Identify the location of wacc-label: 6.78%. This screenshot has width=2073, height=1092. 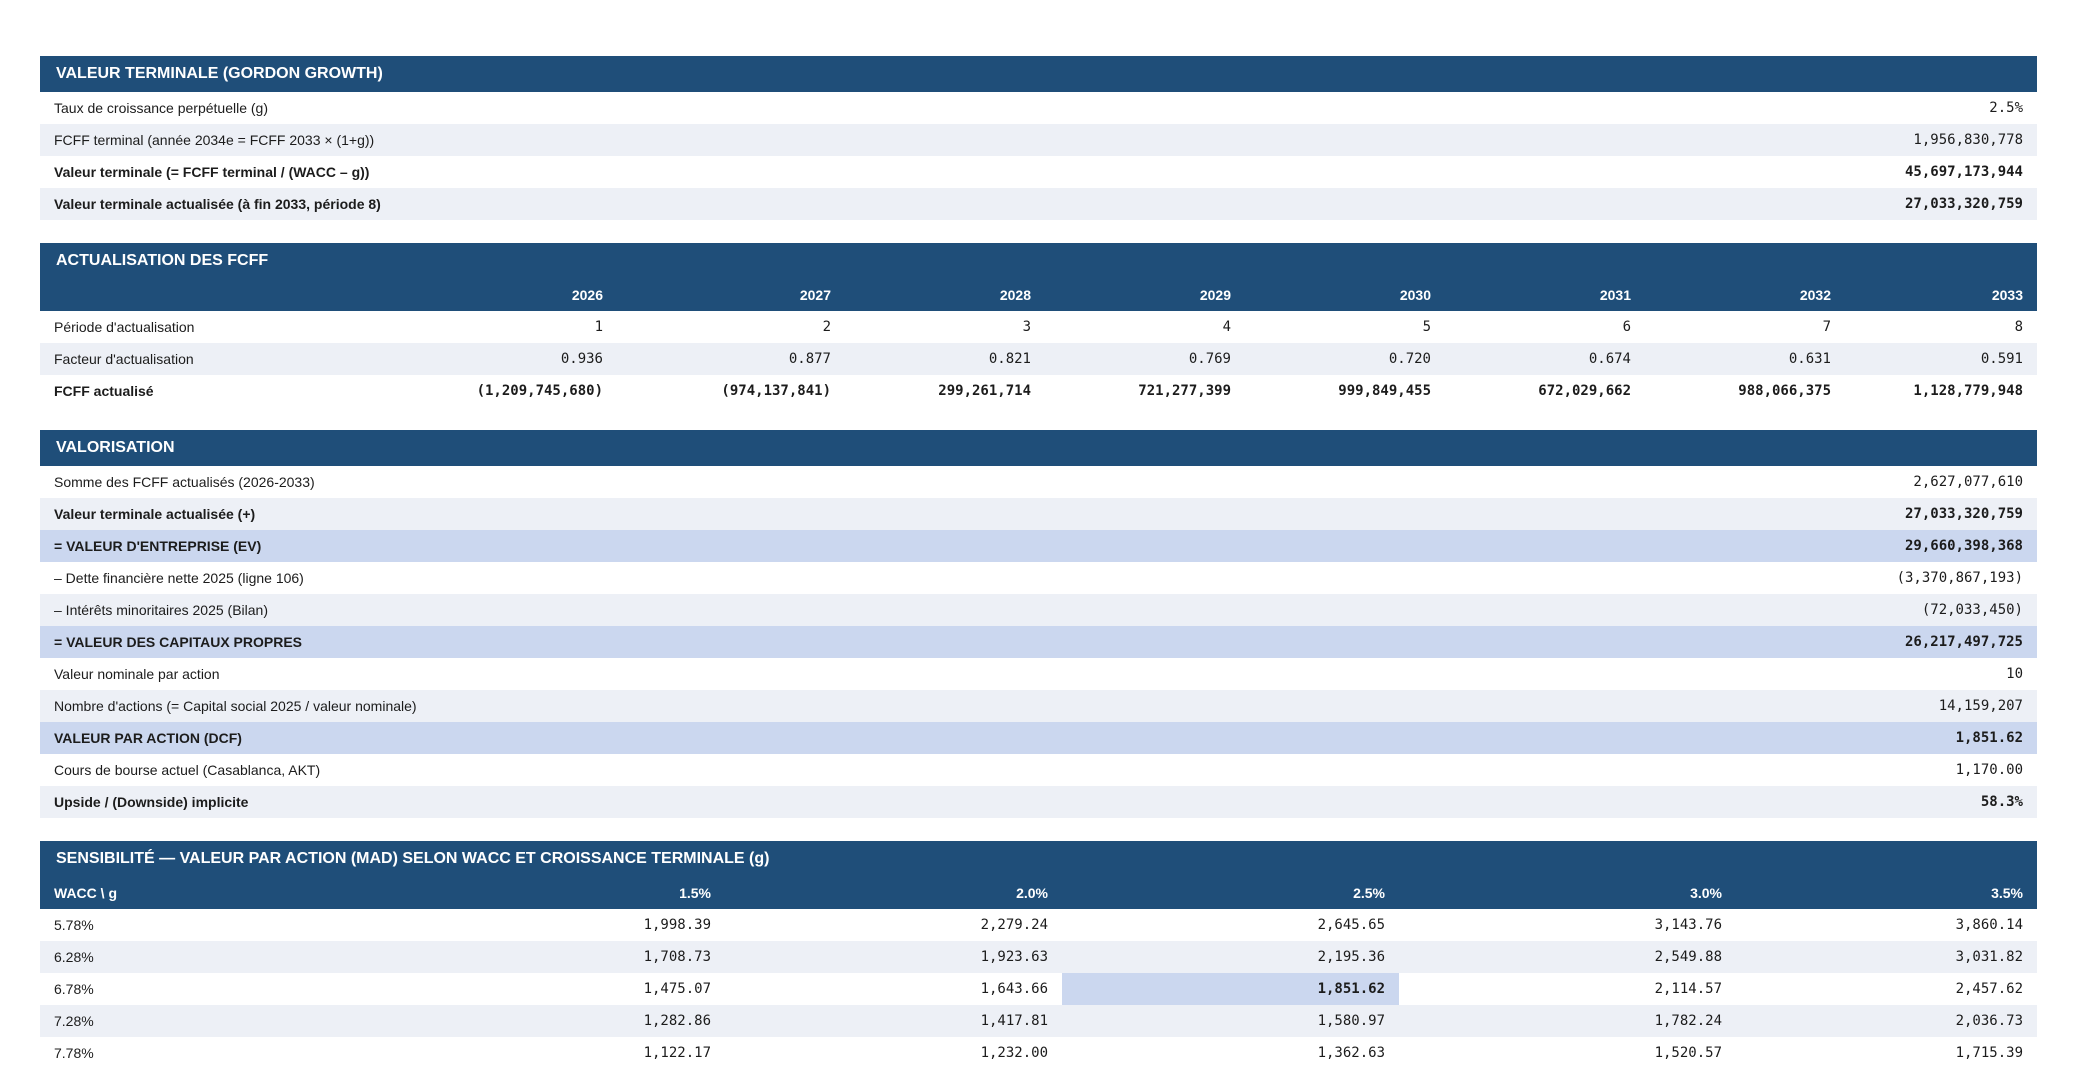
(214, 989).